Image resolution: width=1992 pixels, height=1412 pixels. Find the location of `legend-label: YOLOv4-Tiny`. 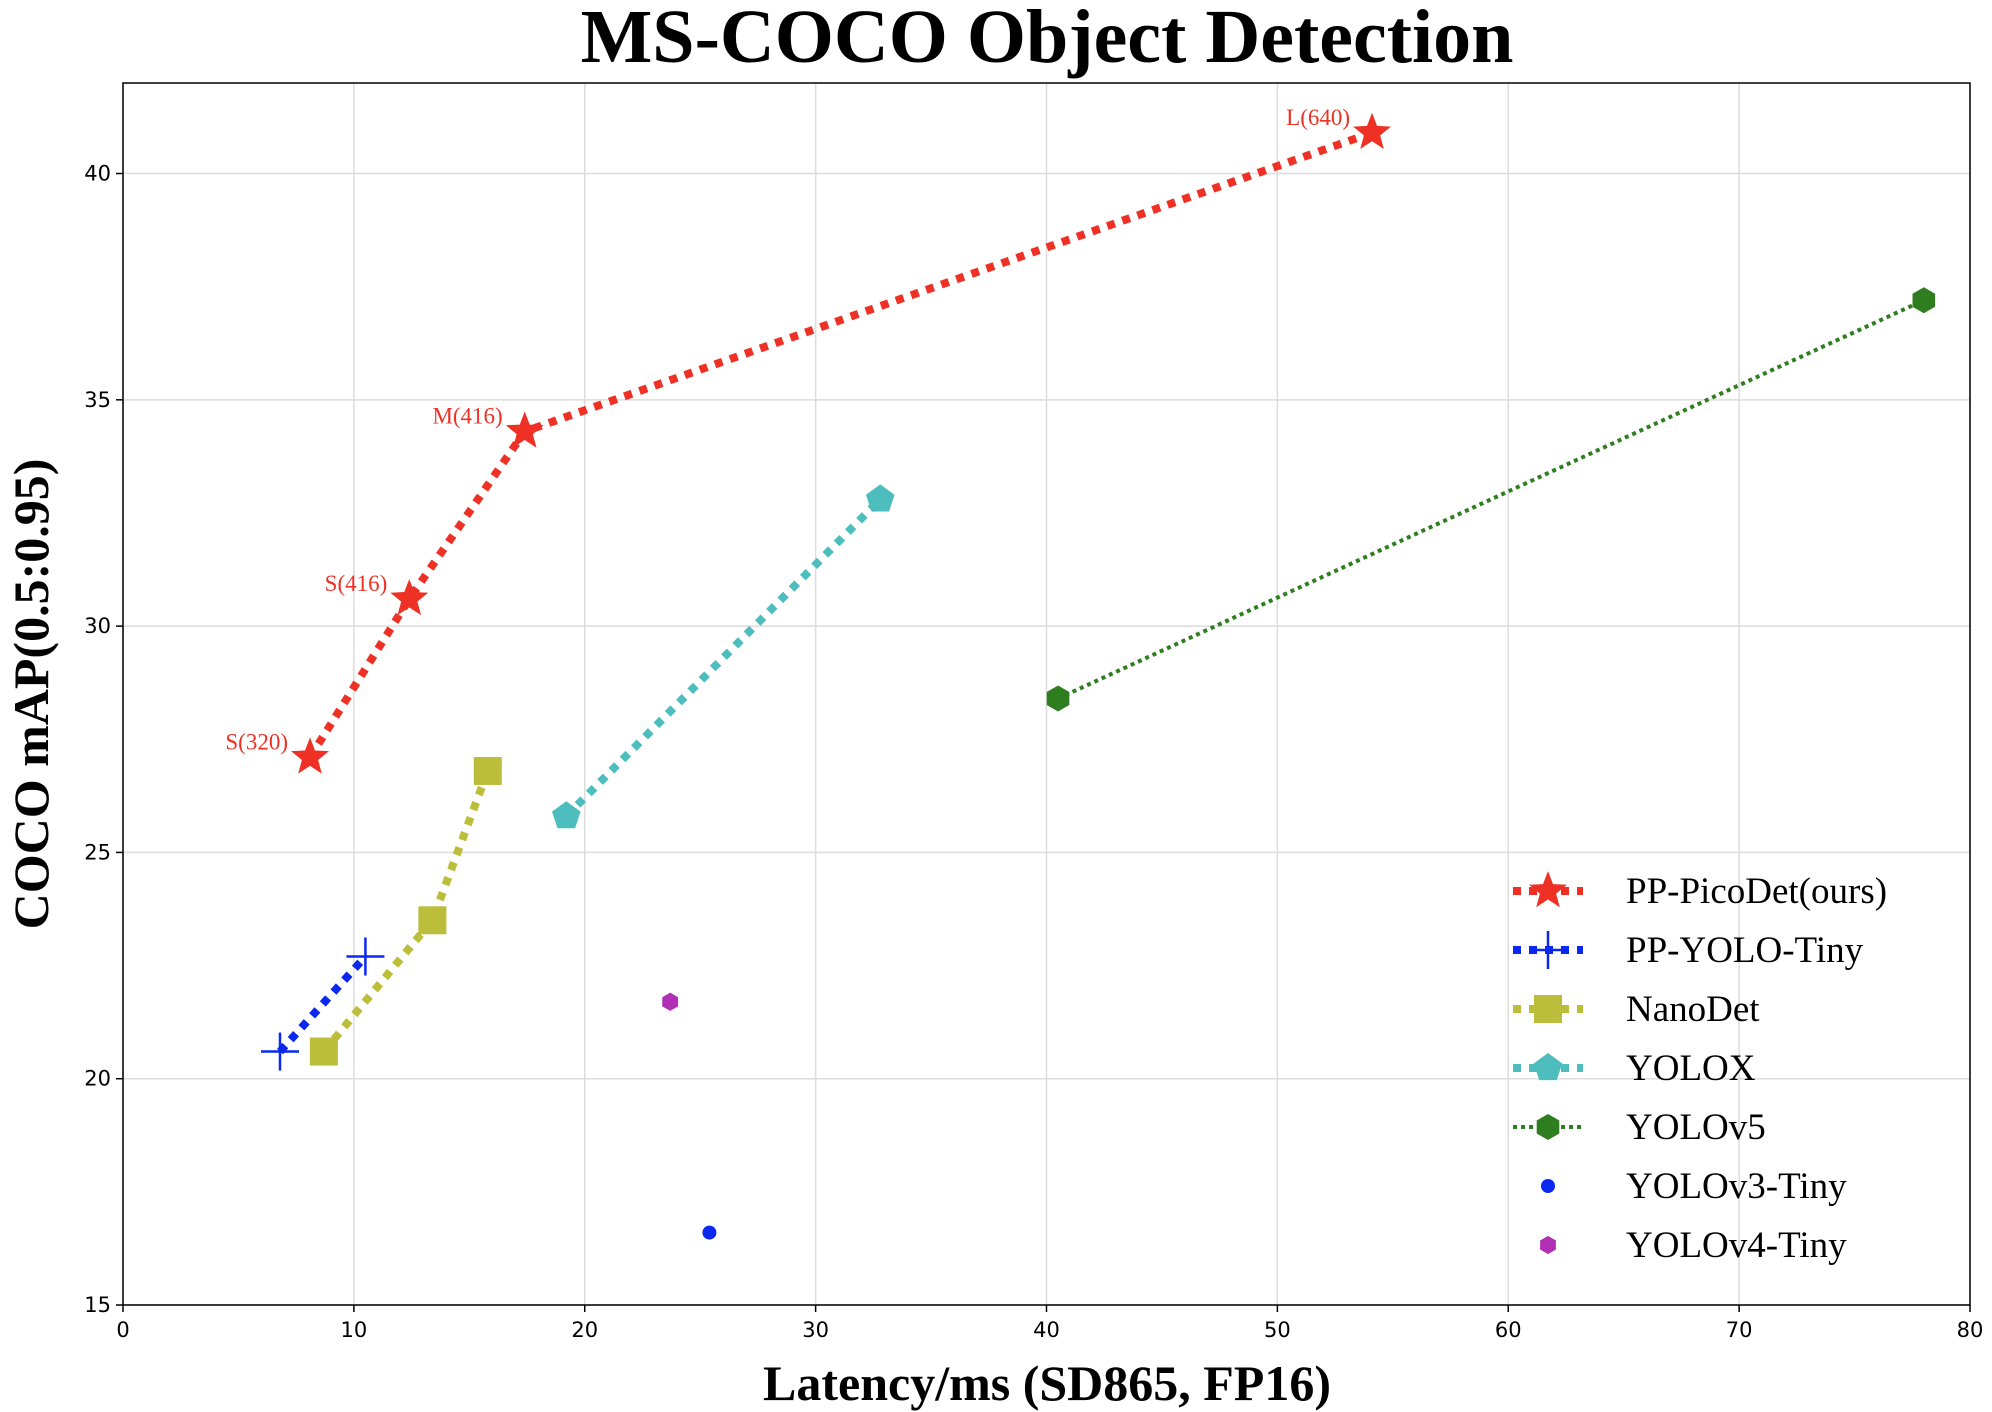

legend-label: YOLOv4-Tiny is located at coordinates (1736, 1245).